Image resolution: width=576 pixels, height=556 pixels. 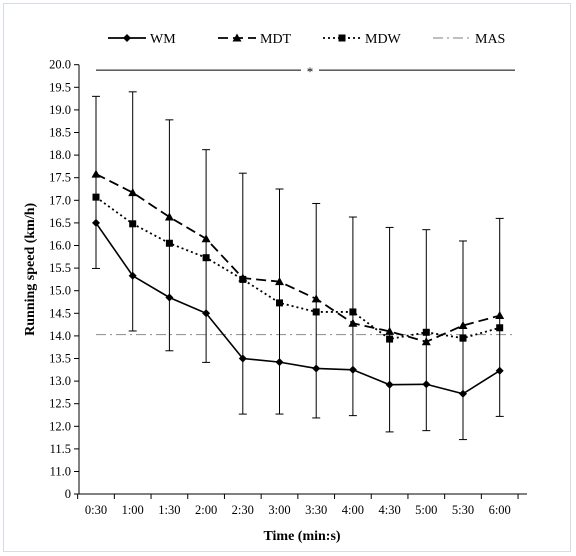 What do you see at coordinates (60, 336) in the screenshot?
I see `y-tick-label: 14.0` at bounding box center [60, 336].